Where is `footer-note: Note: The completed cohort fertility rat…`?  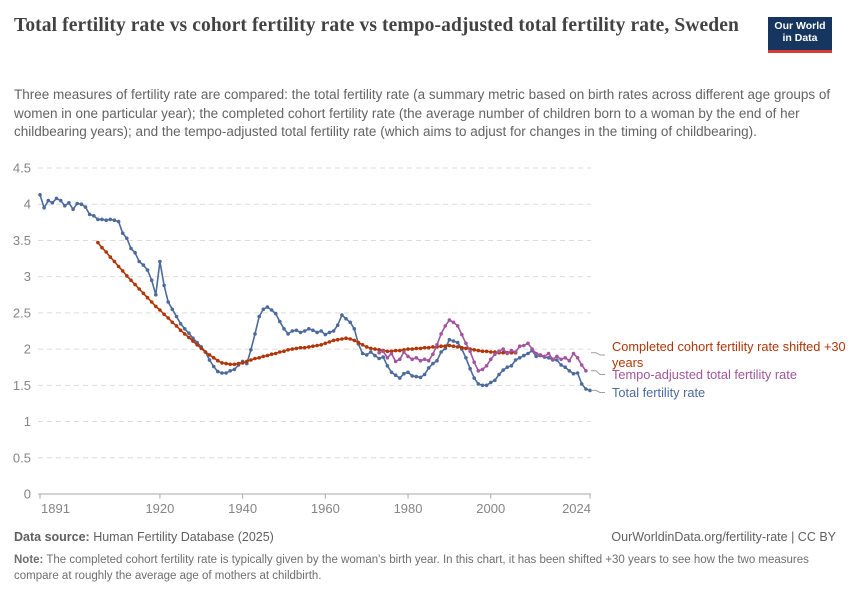
footer-note: Note: The completed cohort fertility rat… is located at coordinates (423, 568).